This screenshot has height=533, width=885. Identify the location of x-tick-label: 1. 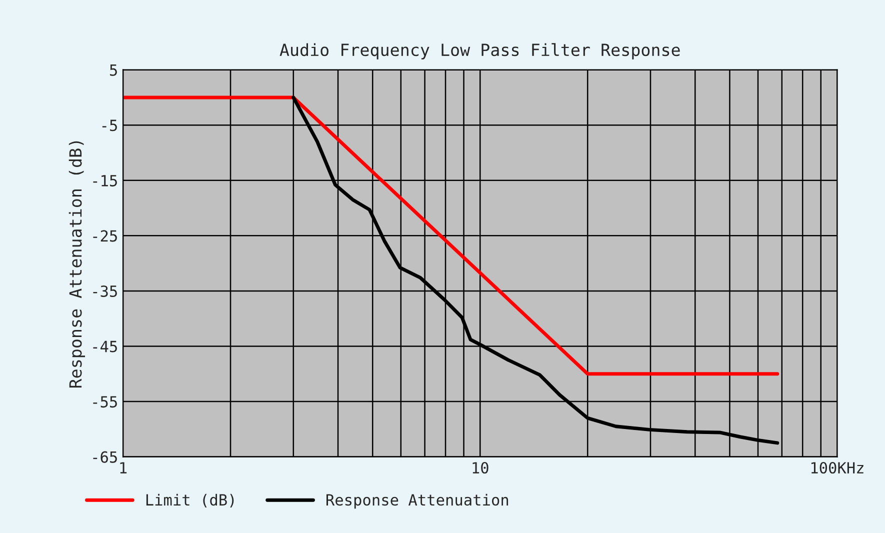
(123, 468).